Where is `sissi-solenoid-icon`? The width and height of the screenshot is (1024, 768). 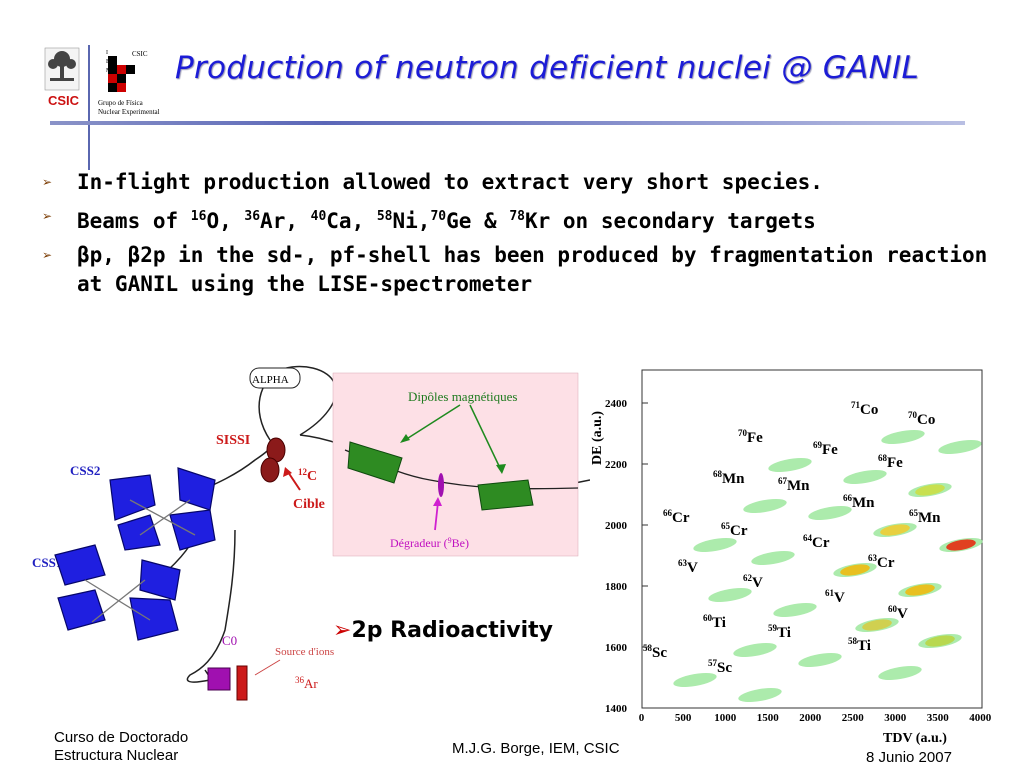 sissi-solenoid-icon is located at coordinates (273, 460).